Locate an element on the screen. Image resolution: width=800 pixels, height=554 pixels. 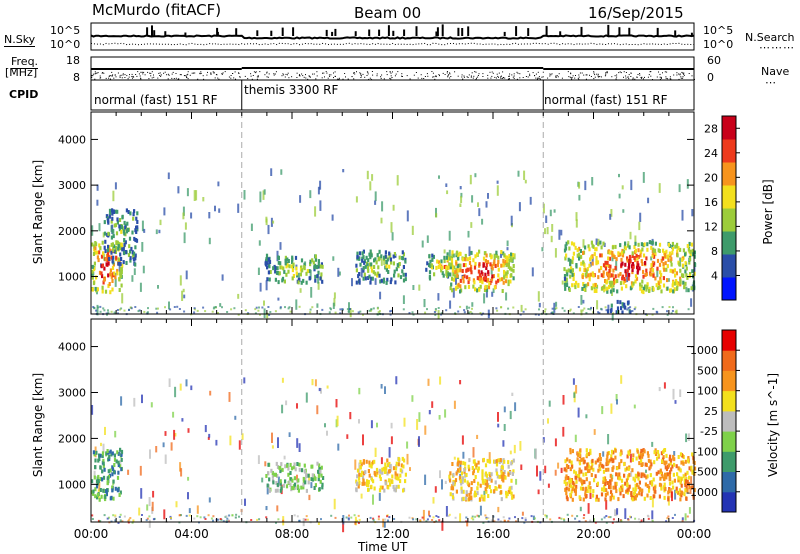
noise-spike is located at coordinates (332, 33).